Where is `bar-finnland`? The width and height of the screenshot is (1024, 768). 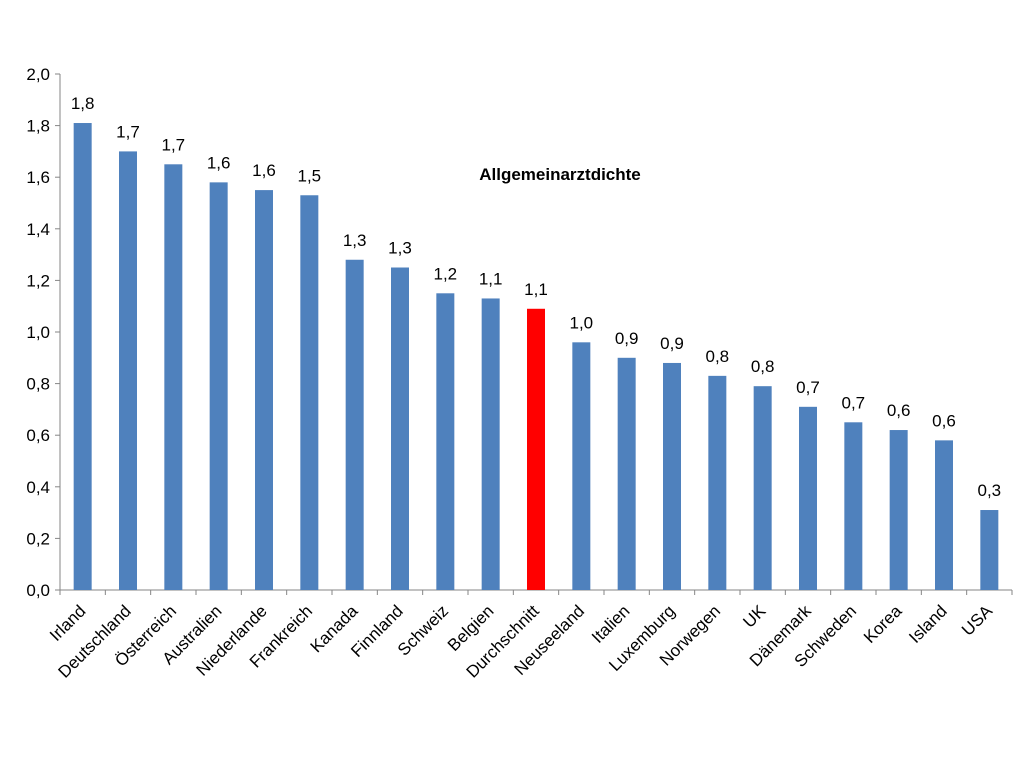 bar-finnland is located at coordinates (400, 428).